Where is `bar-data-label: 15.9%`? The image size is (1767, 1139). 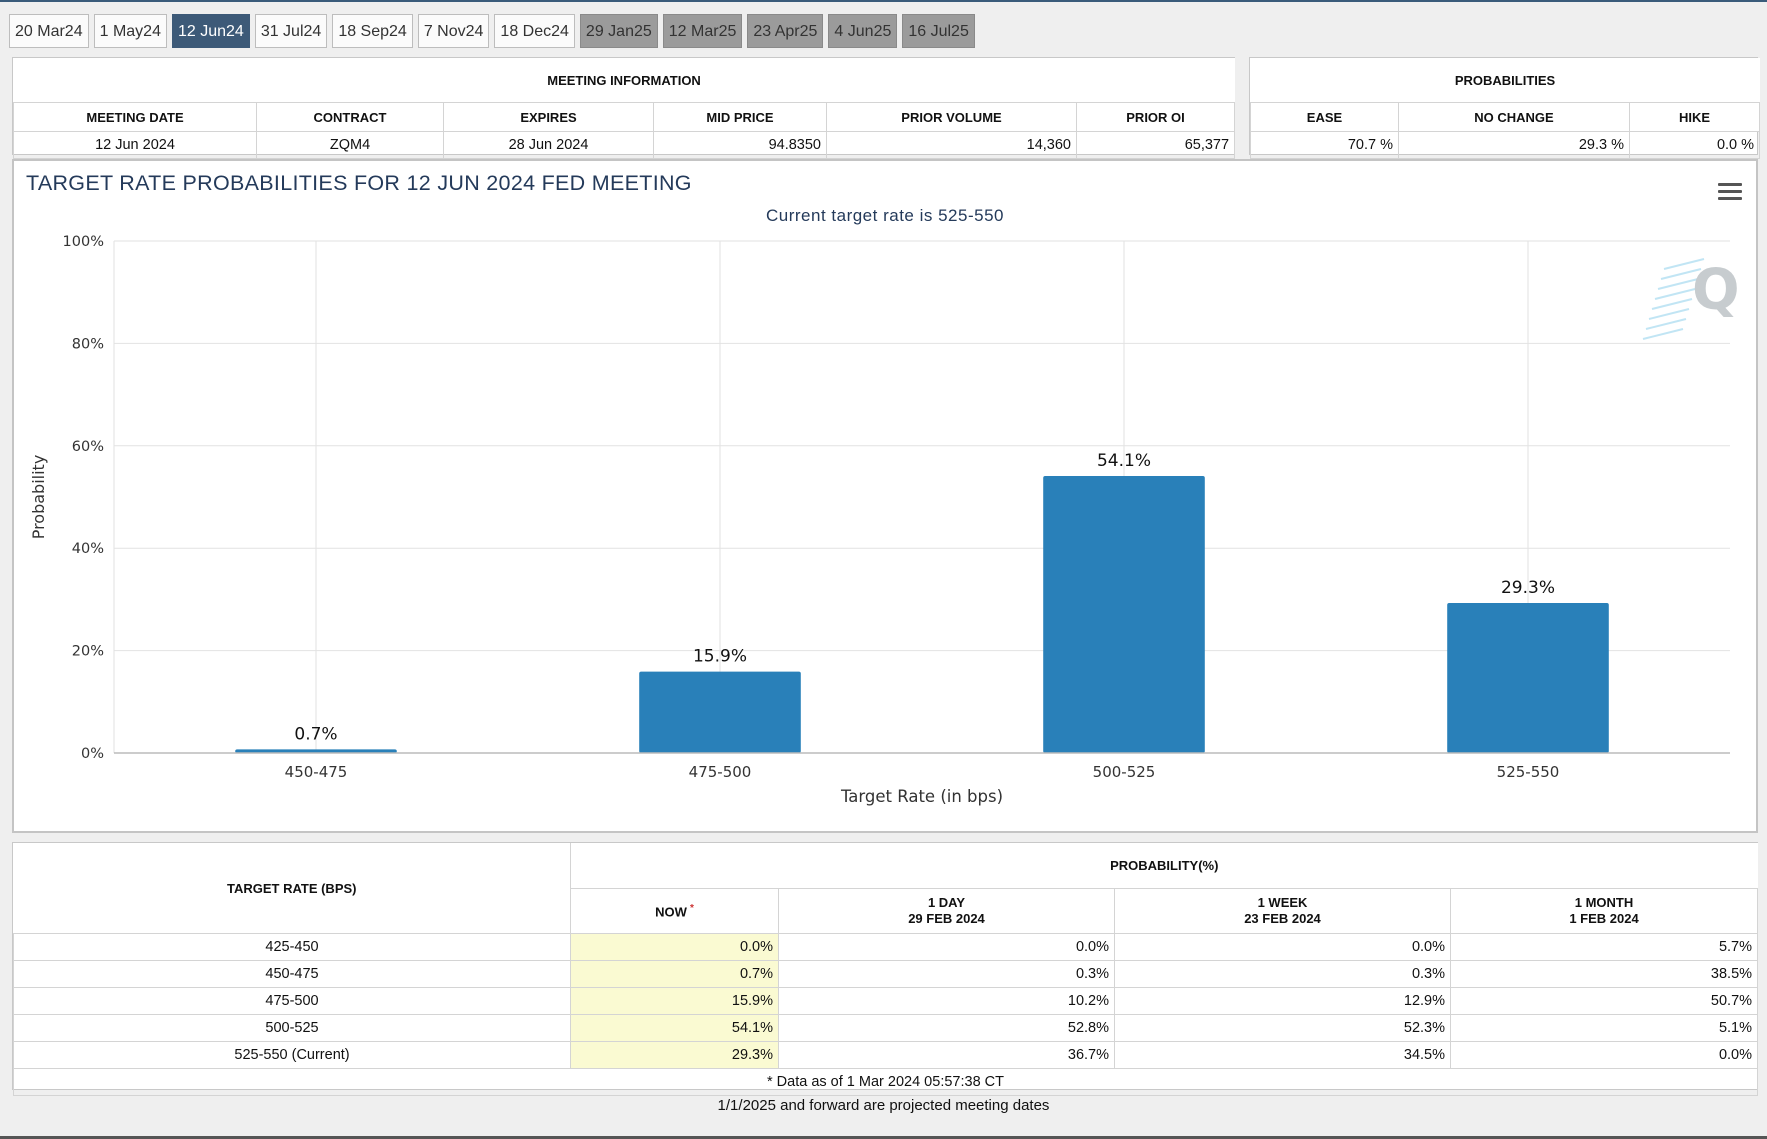
bar-data-label: 15.9% is located at coordinates (720, 657).